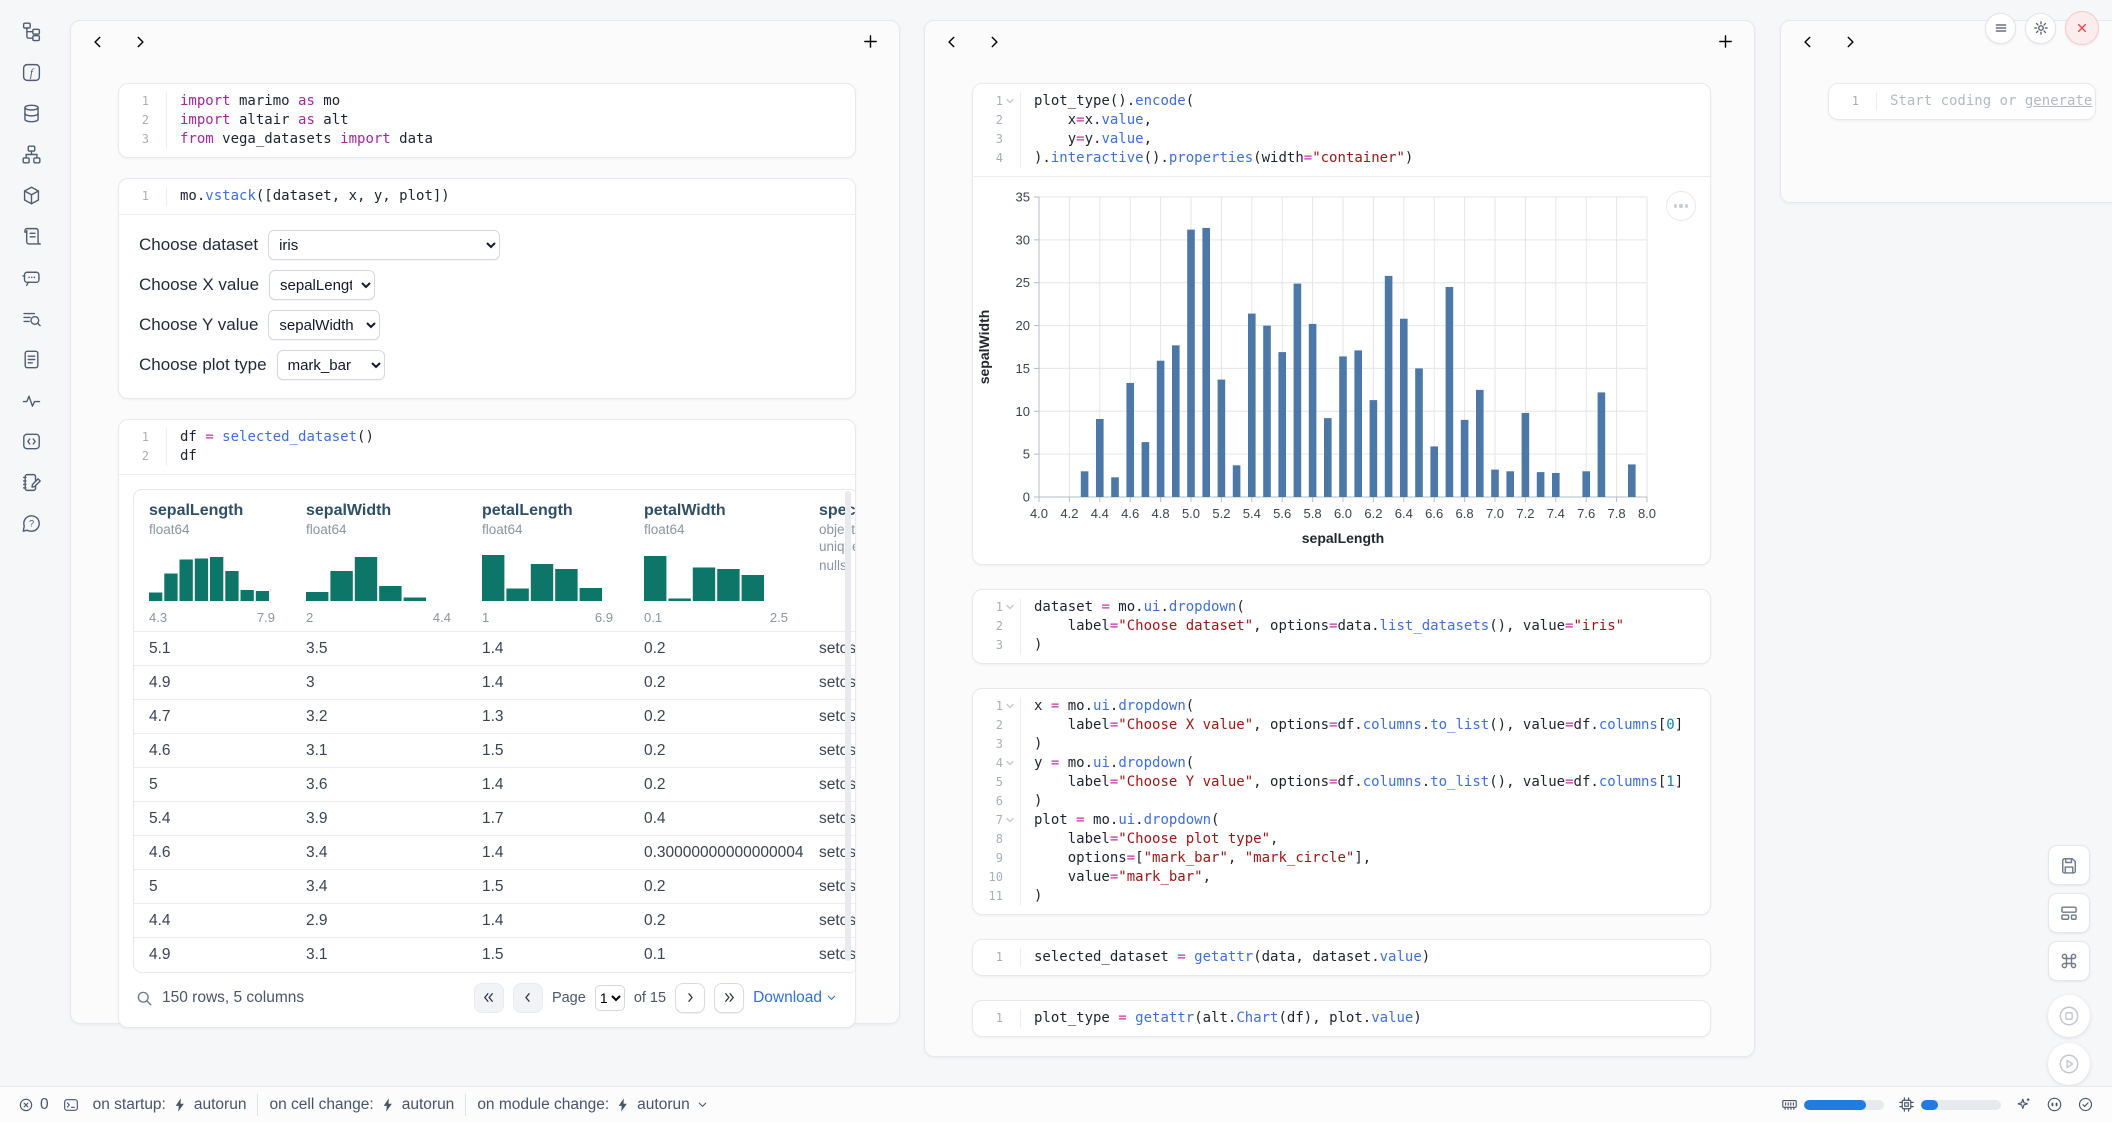 The image size is (2112, 1122). What do you see at coordinates (2069, 913) in the screenshot?
I see `layout-button` at bounding box center [2069, 913].